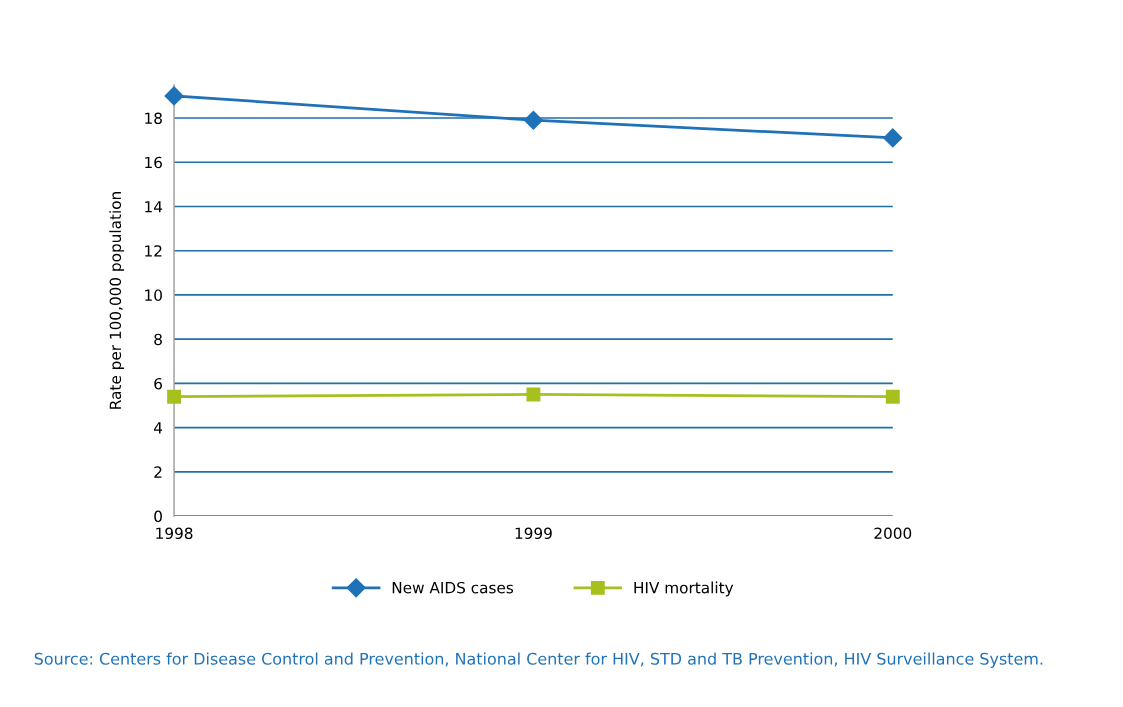 The width and height of the screenshot is (1123, 707). I want to click on y-tick-label: 6, so click(158, 383).